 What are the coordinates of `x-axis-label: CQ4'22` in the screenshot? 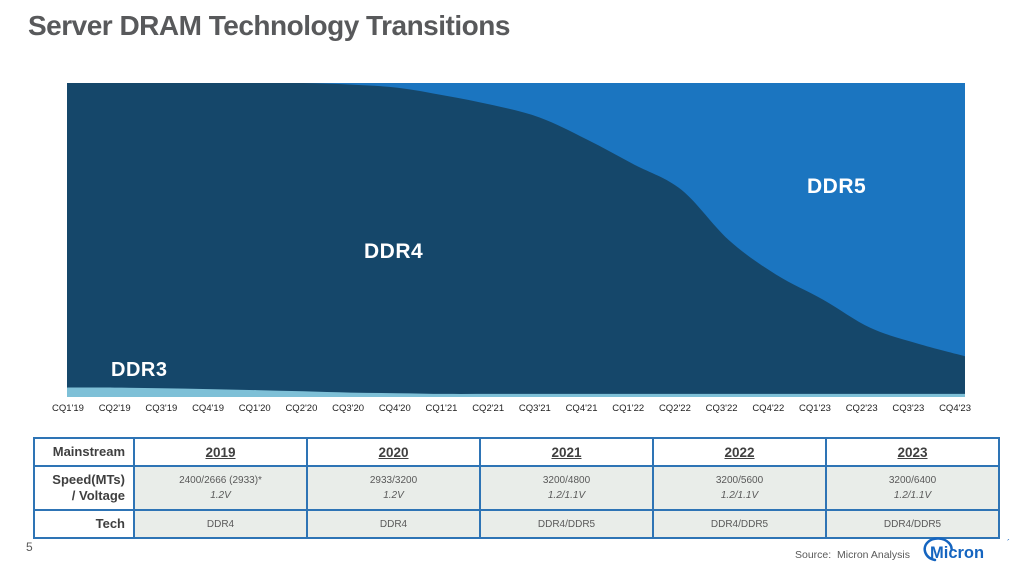 It's located at (768, 408).